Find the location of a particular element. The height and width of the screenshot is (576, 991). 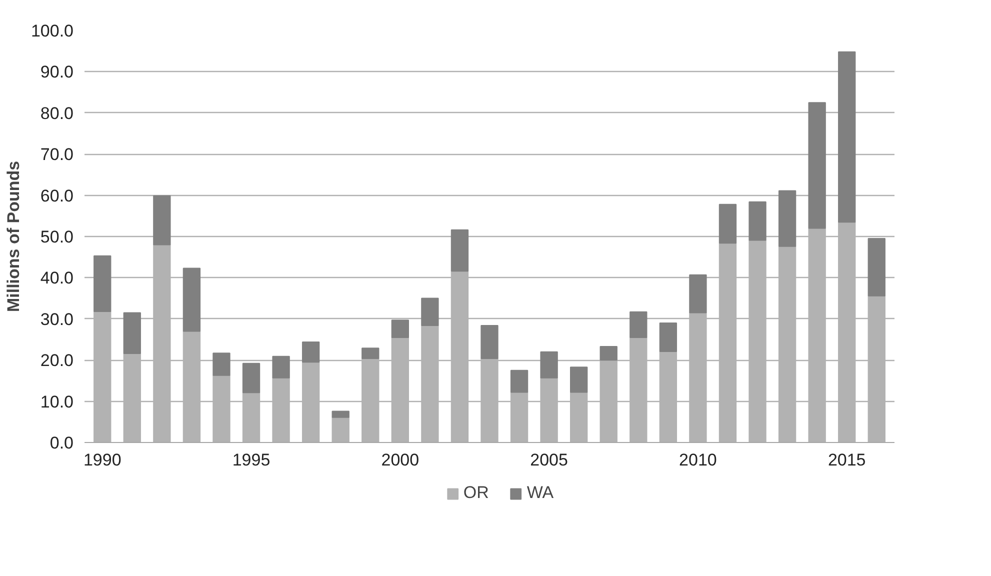

x-tick-label: 1995 is located at coordinates (251, 460).